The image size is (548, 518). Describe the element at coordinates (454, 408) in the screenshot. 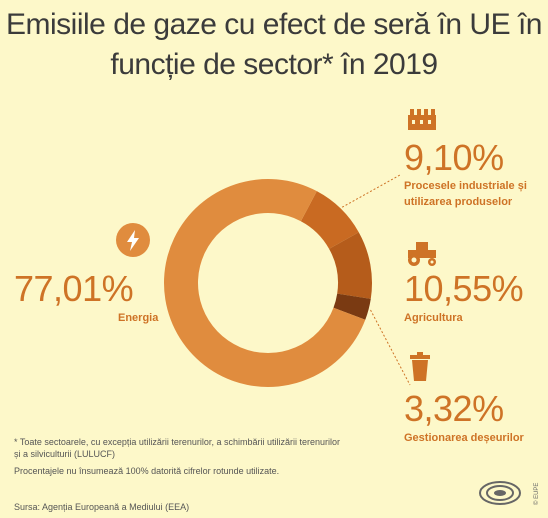

I see `label-value-deseuri: 3,32%` at that location.